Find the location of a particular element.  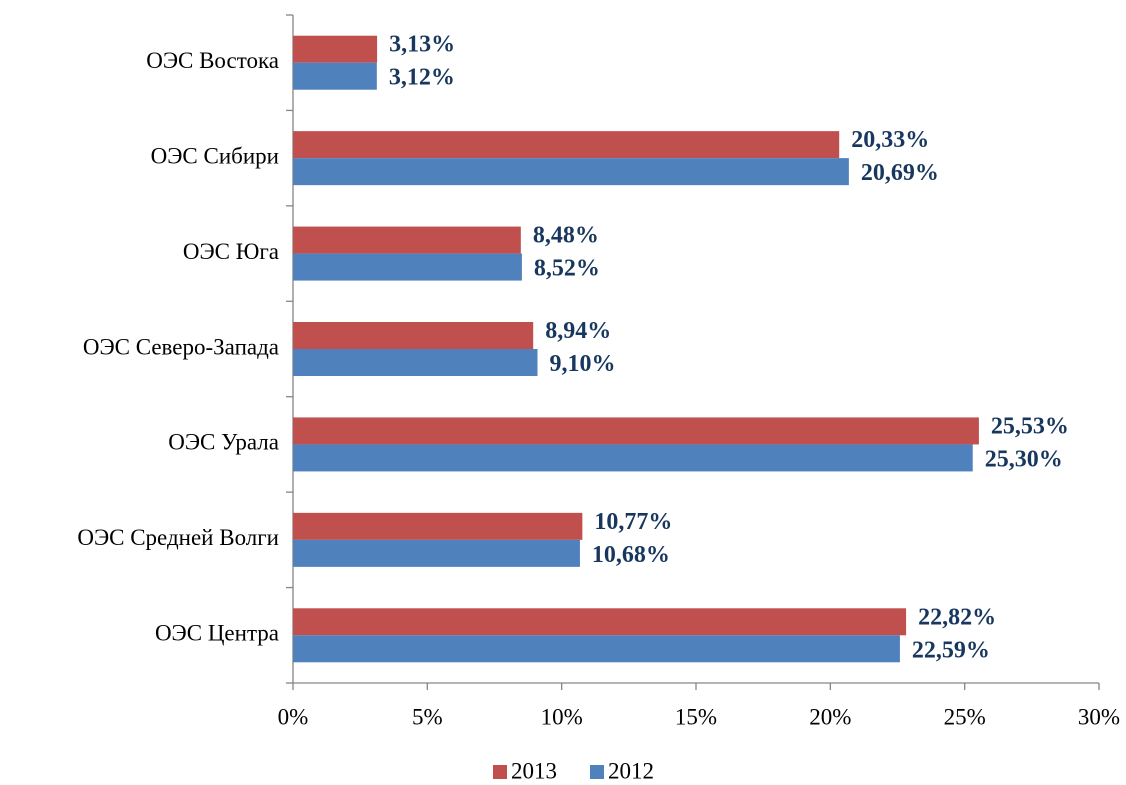

x-tick-label: 15% is located at coordinates (696, 716).